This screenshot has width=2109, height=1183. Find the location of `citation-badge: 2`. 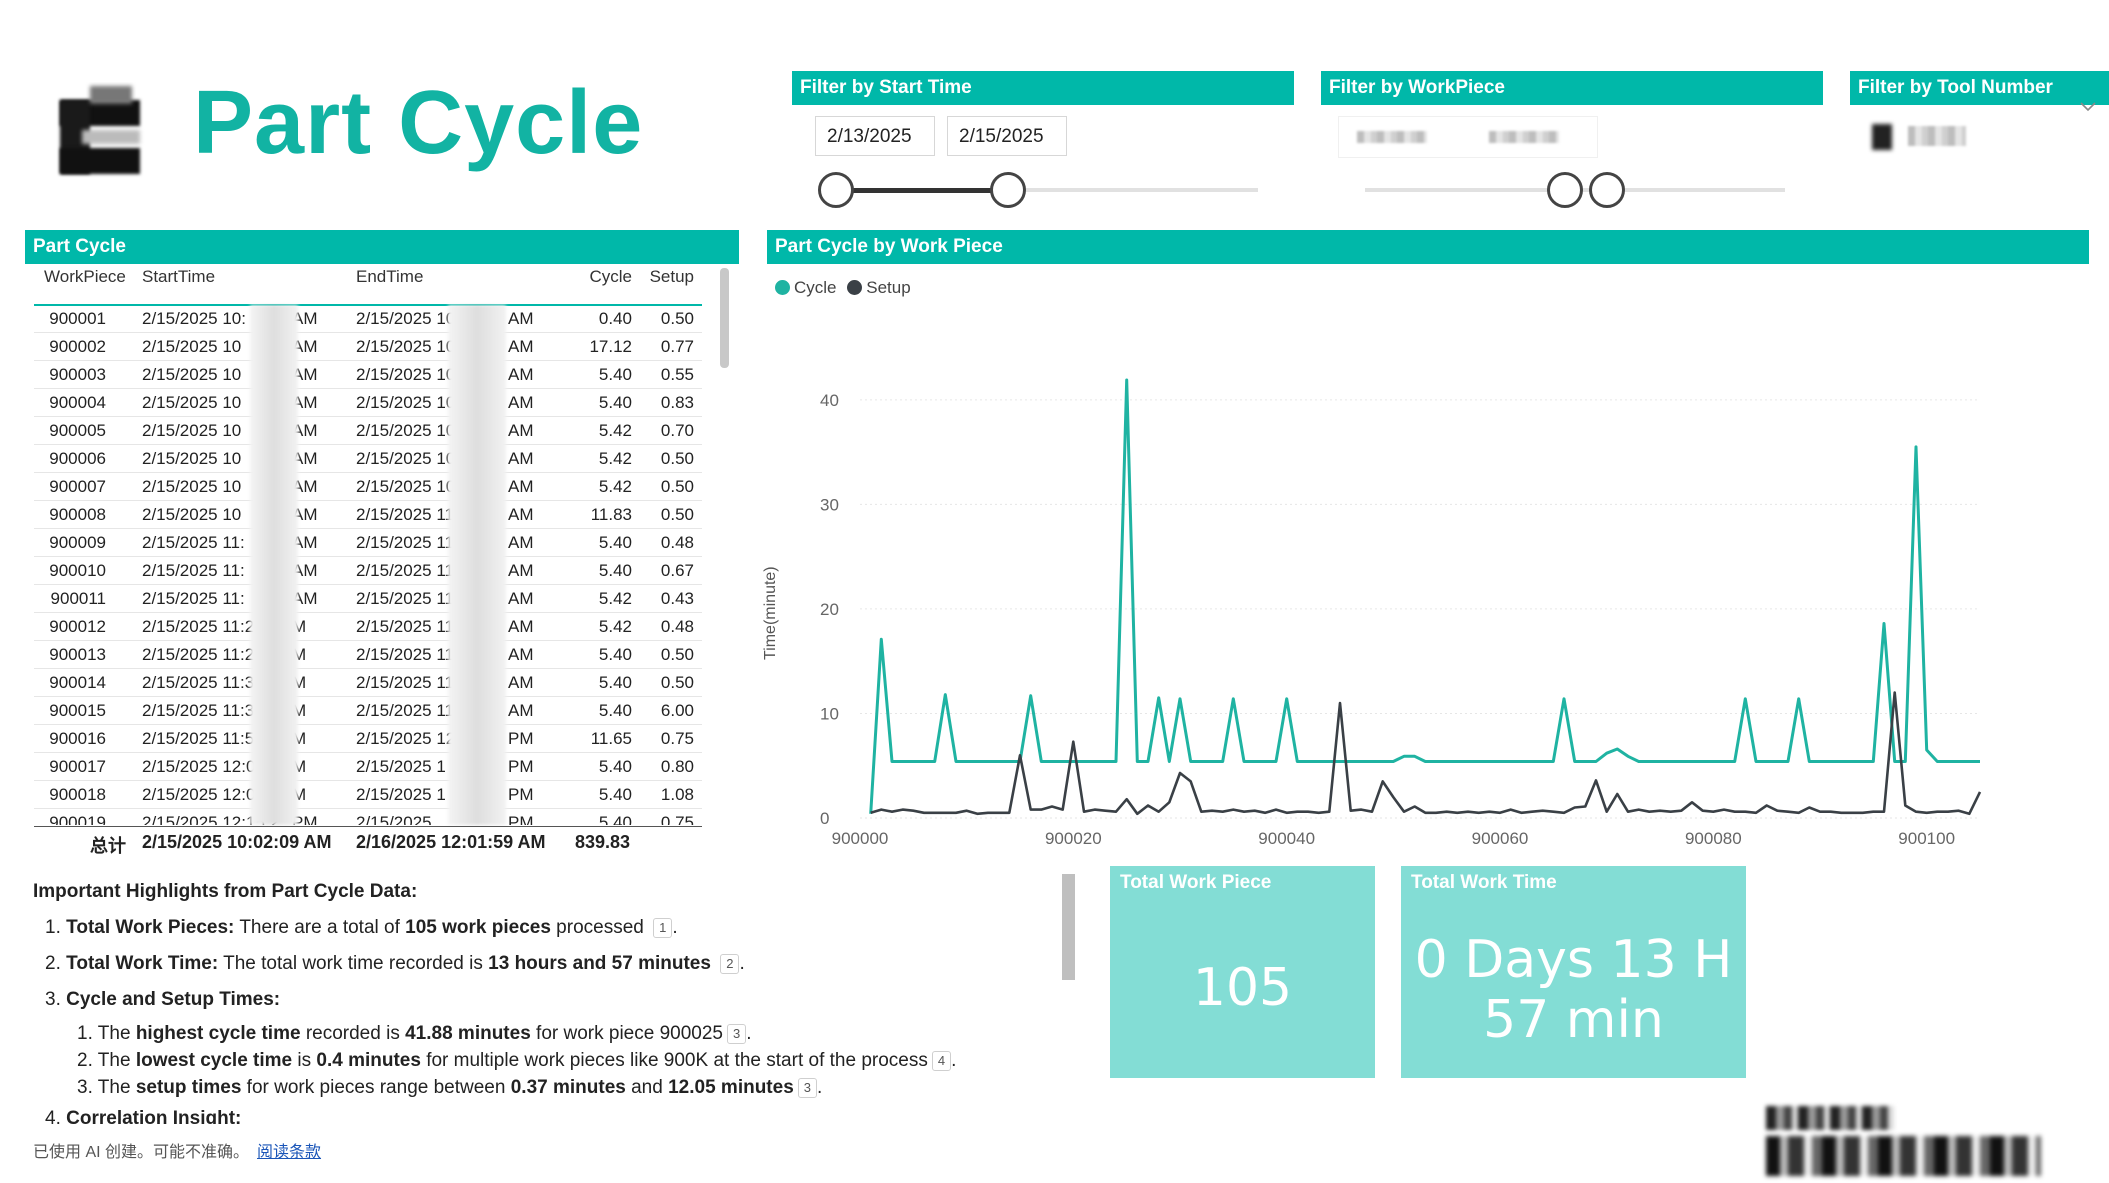

citation-badge: 2 is located at coordinates (730, 963).